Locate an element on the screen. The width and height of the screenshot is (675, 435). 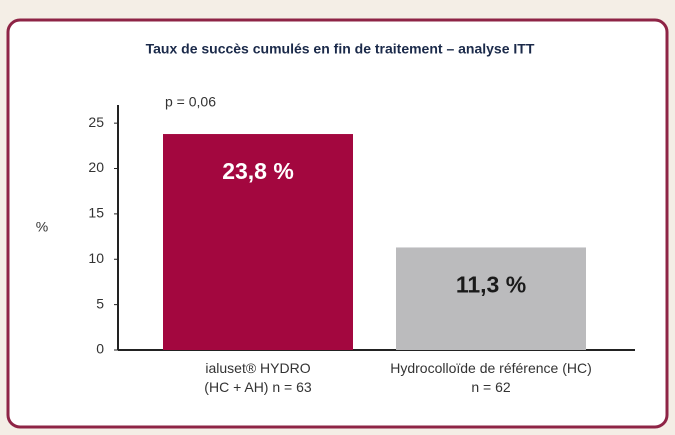
y-tick-label: 10 is located at coordinates (96, 258).